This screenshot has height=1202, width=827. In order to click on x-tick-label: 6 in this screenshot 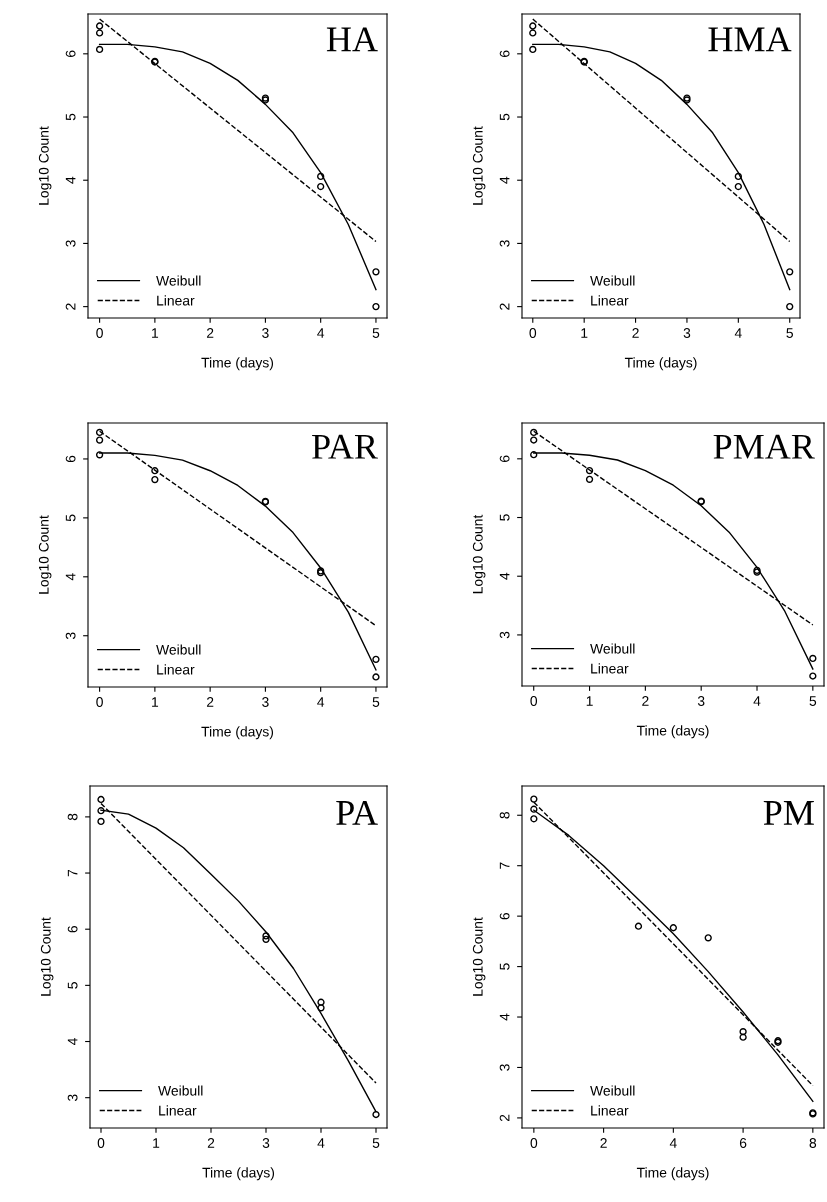, I will do `click(743, 1143)`.